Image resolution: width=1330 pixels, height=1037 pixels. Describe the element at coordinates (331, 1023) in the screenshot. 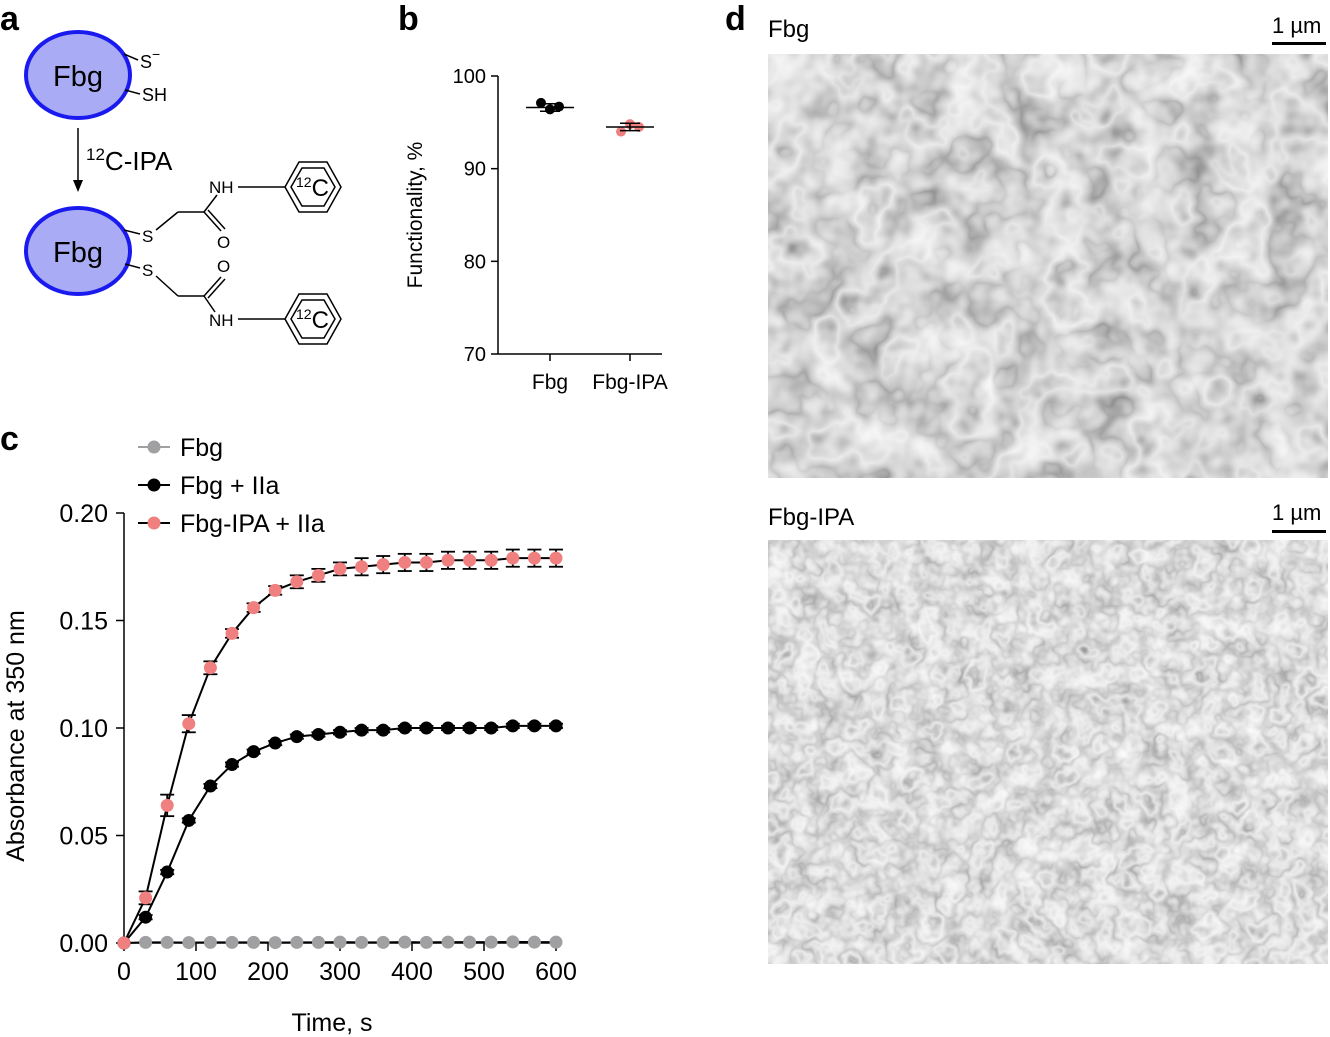

I see `x-axis-label-c: Time, s` at that location.